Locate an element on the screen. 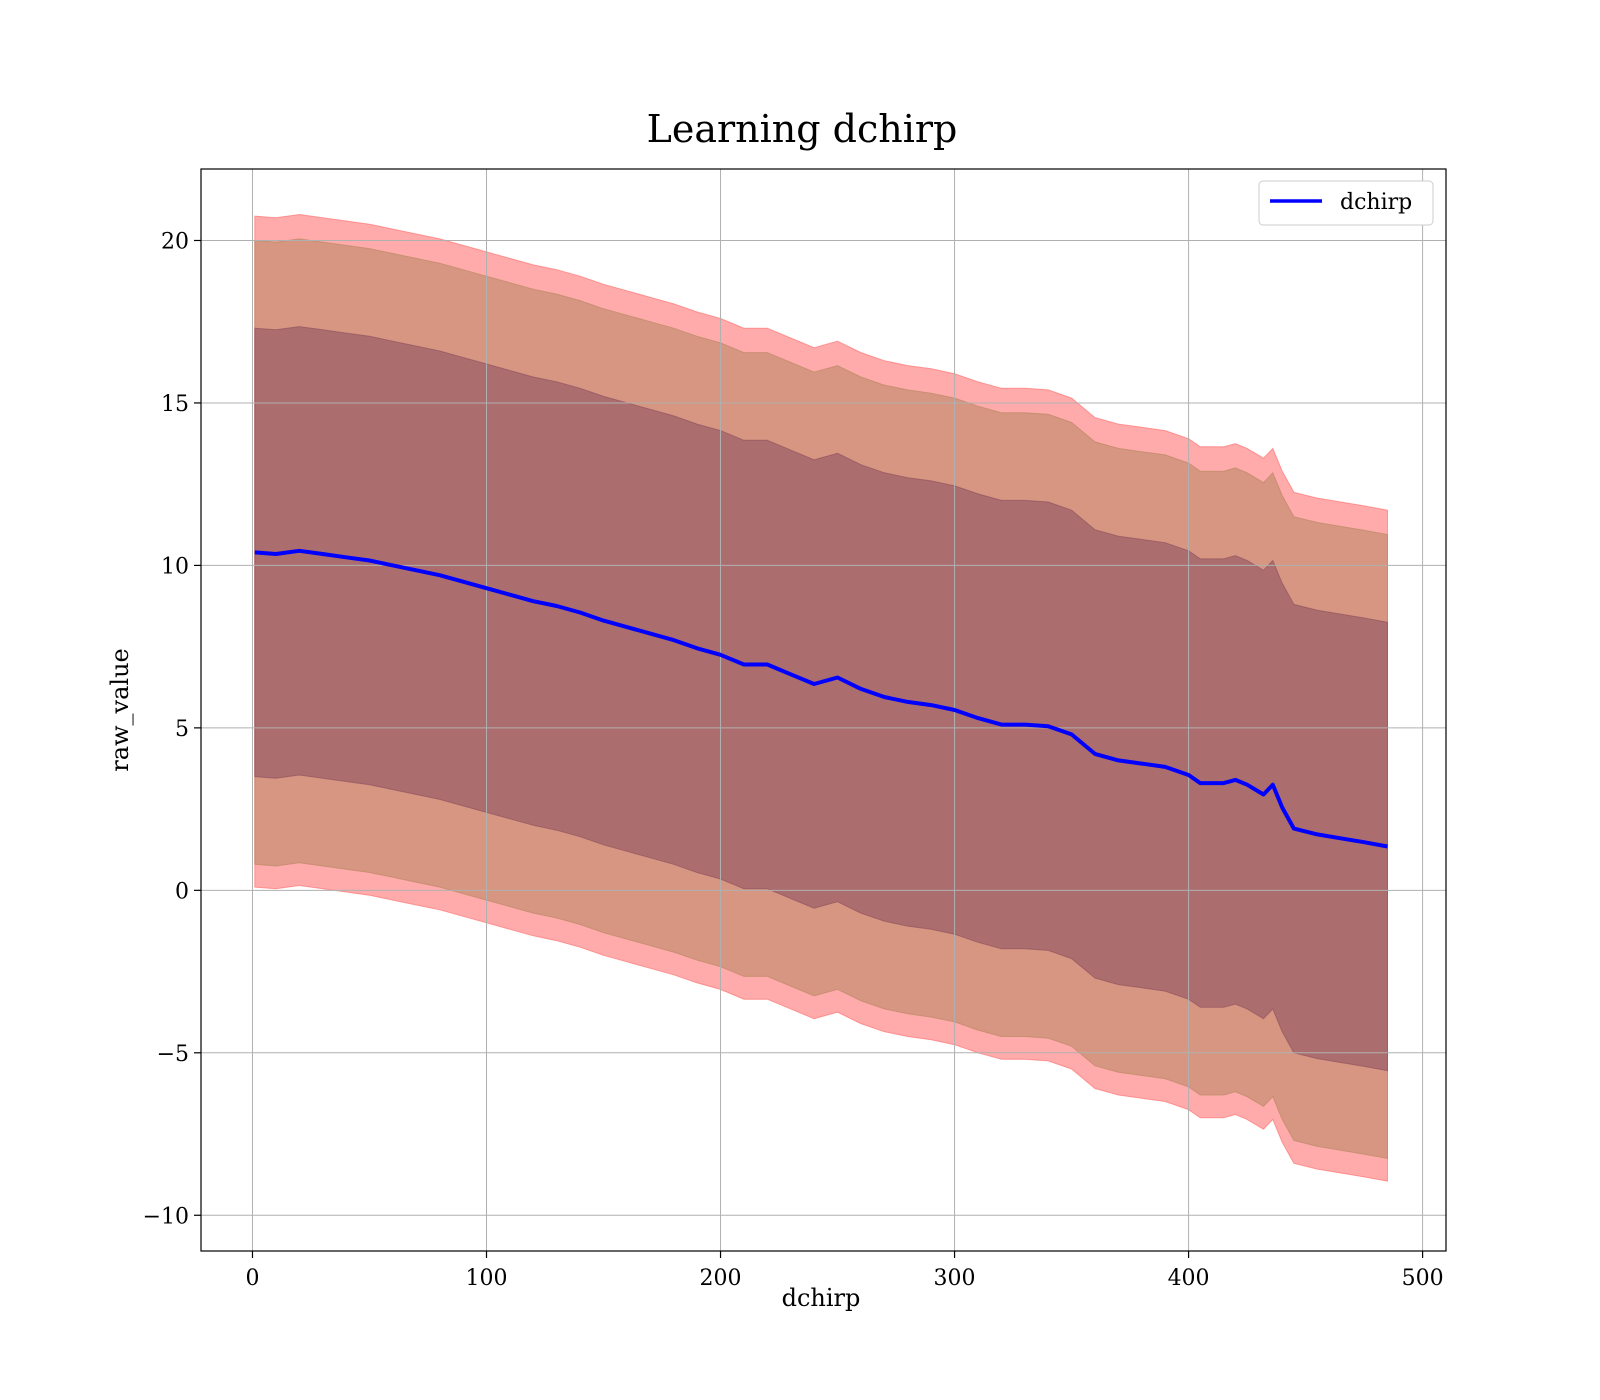  x-axis-label: dchirp is located at coordinates (821, 1298).